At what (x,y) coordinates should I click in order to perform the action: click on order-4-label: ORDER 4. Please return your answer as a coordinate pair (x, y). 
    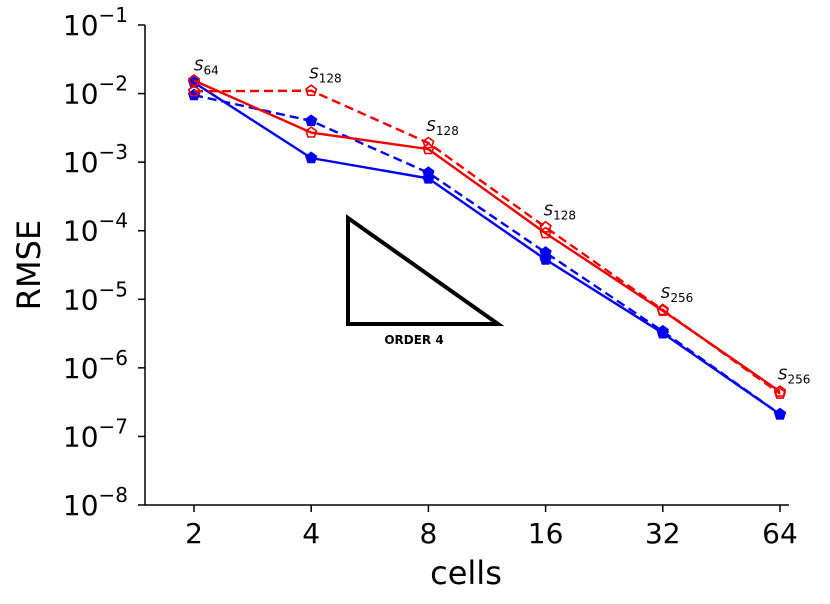
    Looking at the image, I should click on (413, 340).